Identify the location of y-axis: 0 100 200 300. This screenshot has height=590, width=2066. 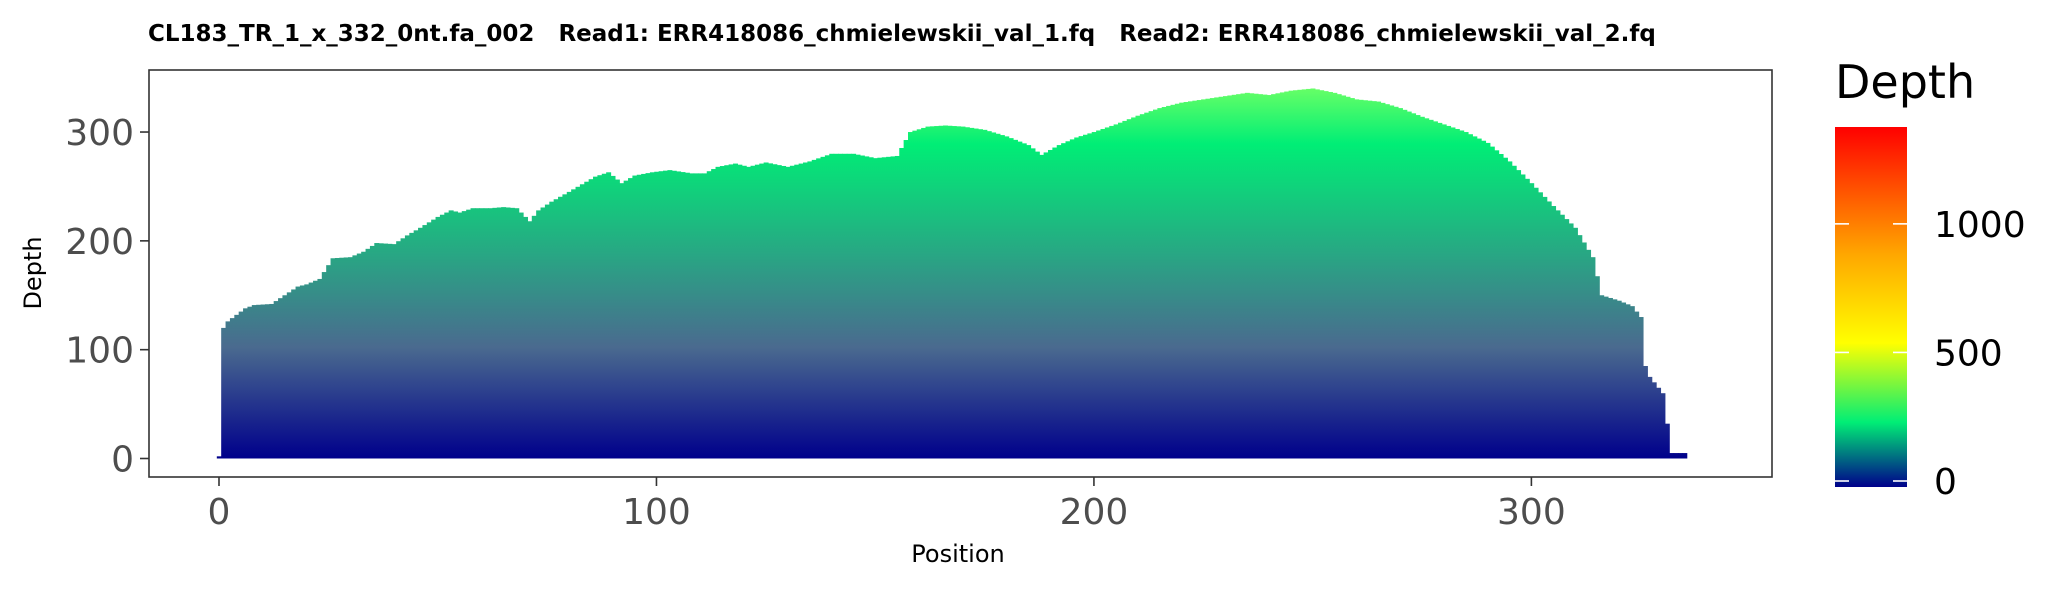
(107, 297).